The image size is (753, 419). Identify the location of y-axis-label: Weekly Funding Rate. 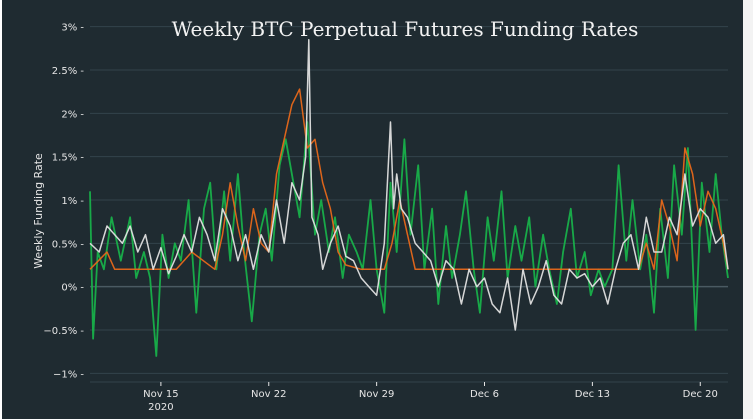
(38, 211).